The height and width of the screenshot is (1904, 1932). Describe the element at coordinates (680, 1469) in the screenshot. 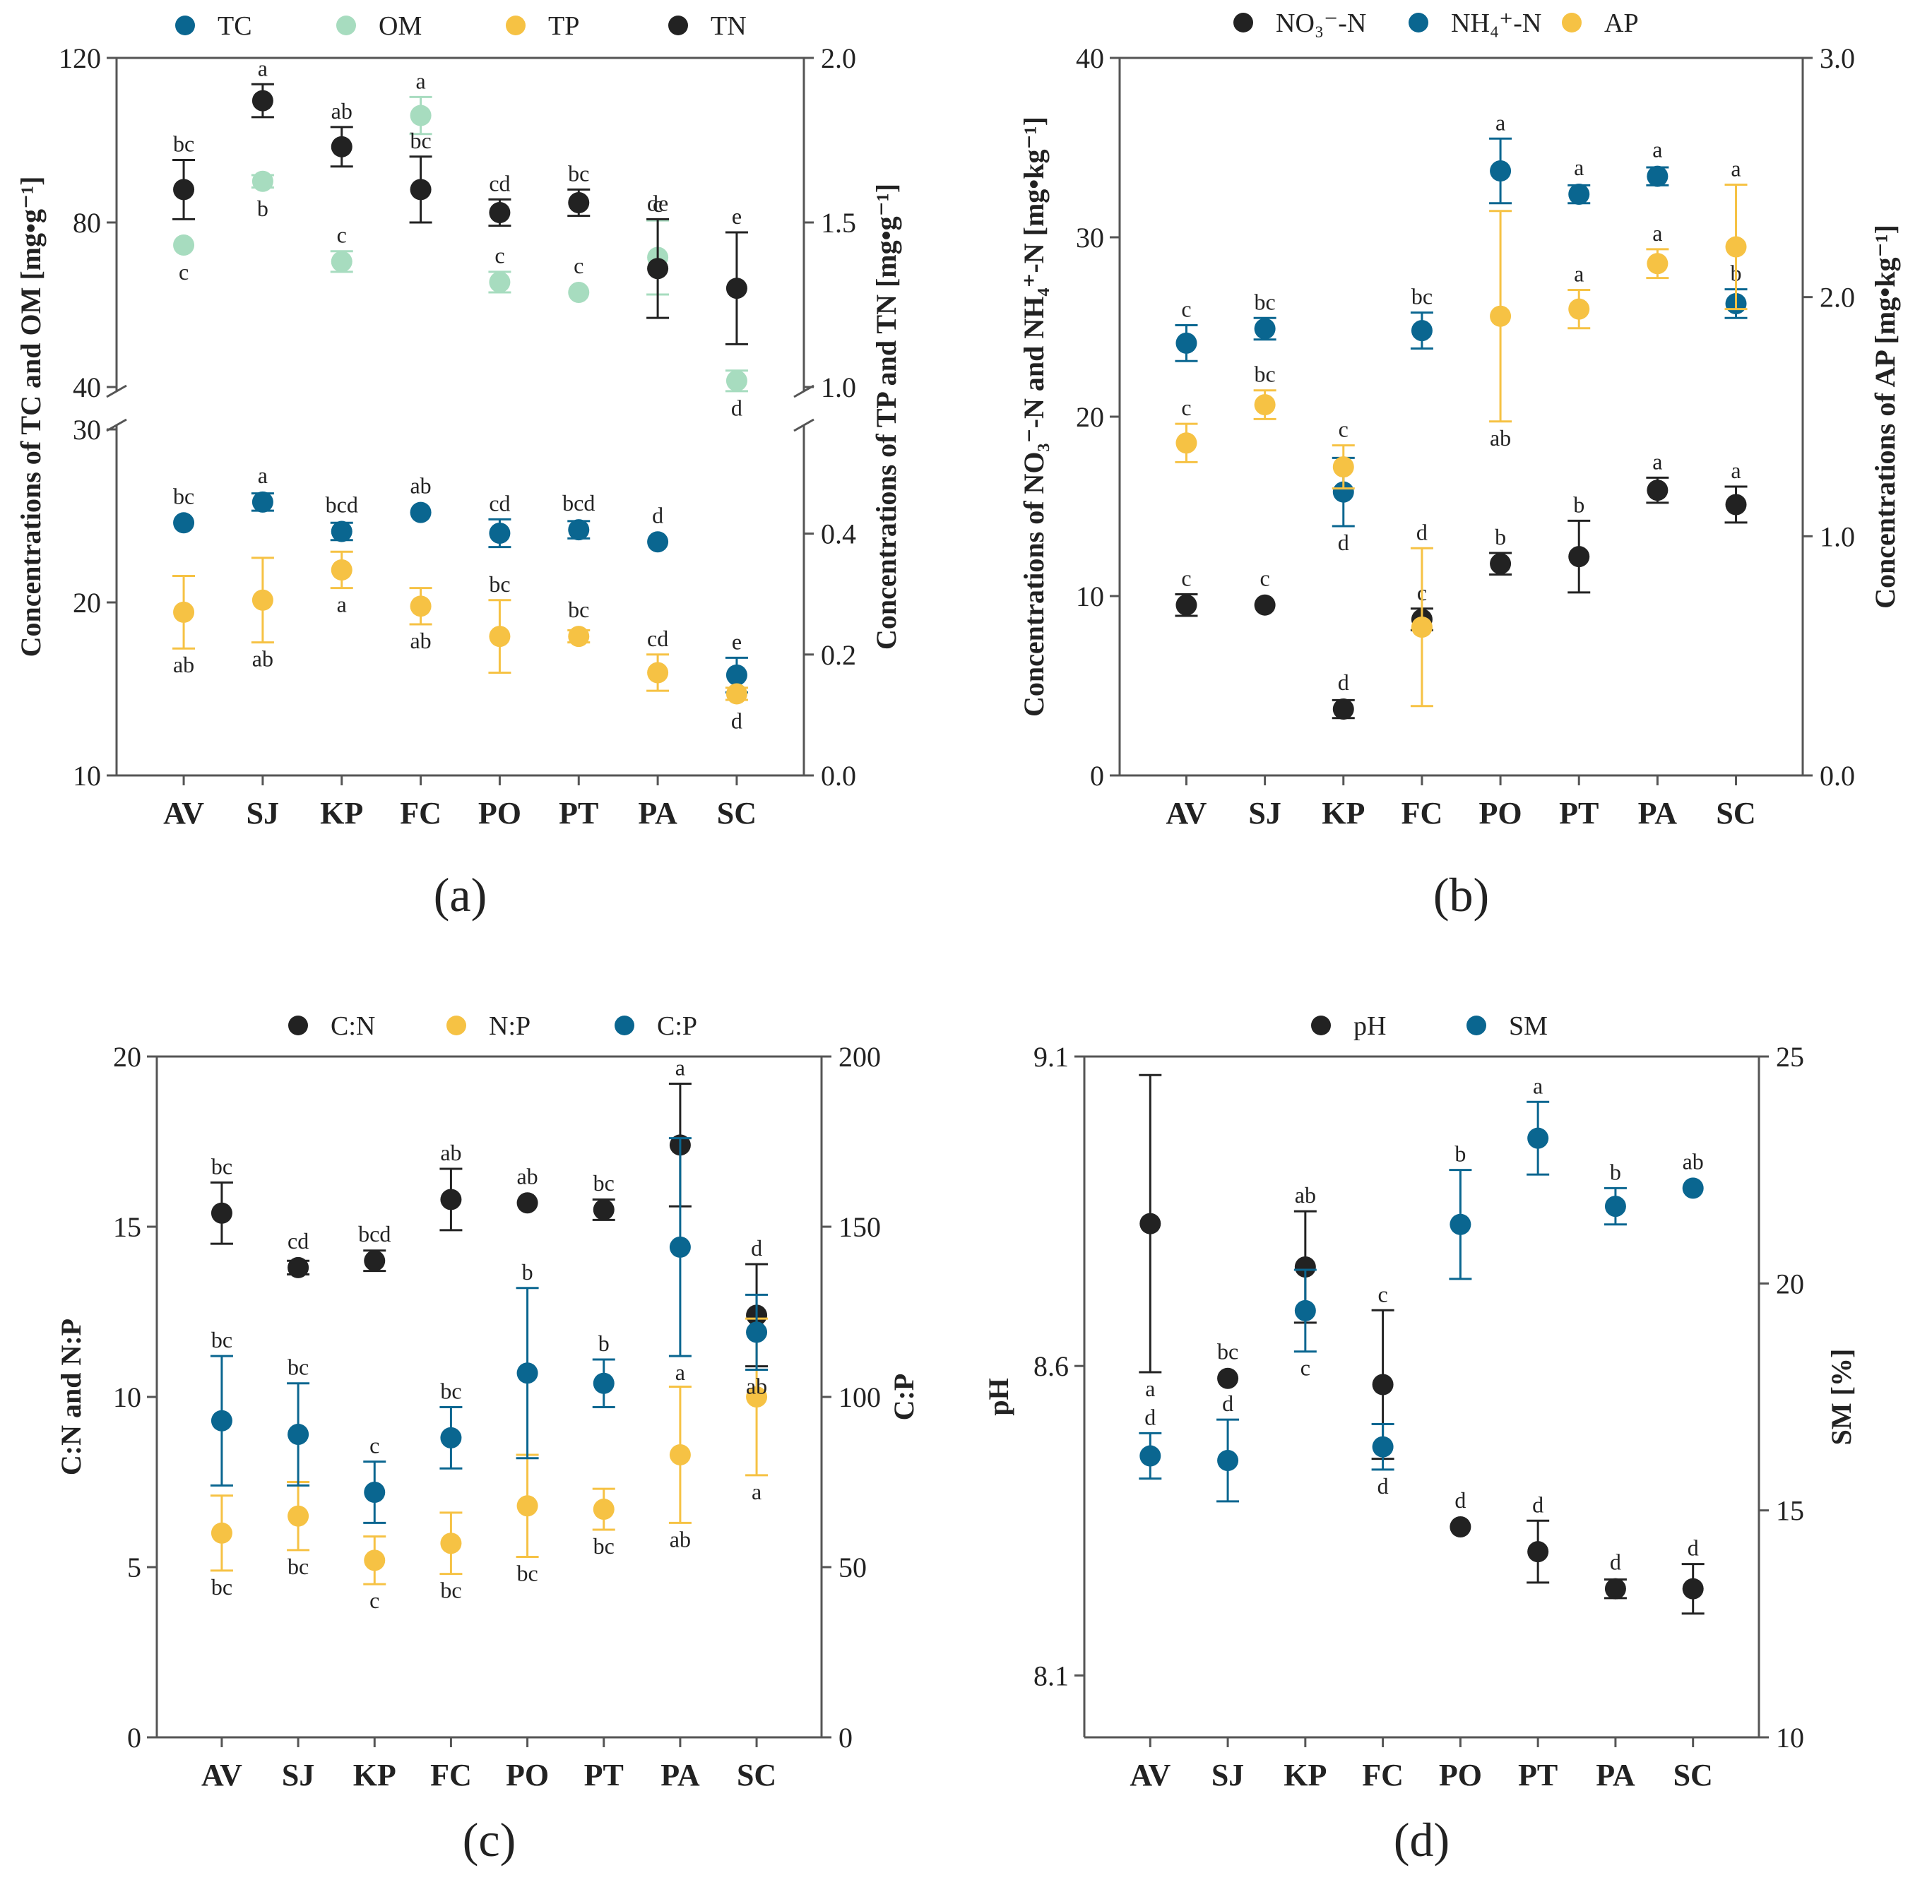

I see `series-n-p-point-pa: ab` at that location.